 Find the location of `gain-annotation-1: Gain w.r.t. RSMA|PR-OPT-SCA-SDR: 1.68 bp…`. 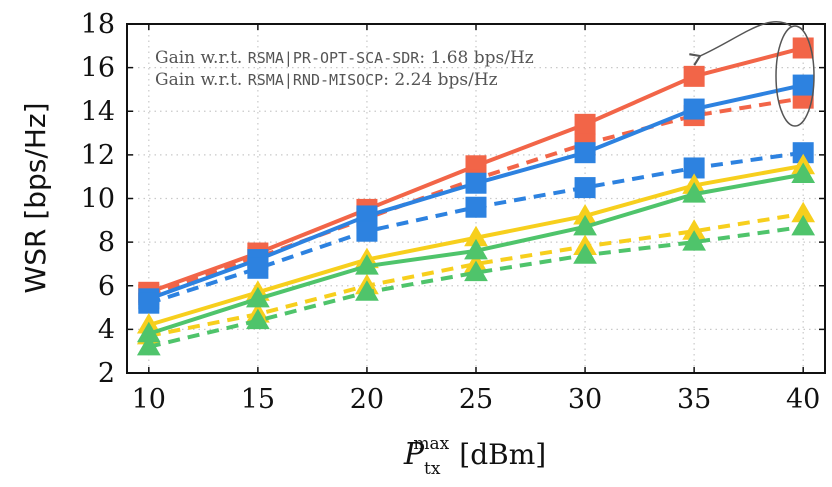

gain-annotation-1: Gain w.r.t. RSMA|PR-OPT-SCA-SDR: 1.68 bp… is located at coordinates (344, 58).